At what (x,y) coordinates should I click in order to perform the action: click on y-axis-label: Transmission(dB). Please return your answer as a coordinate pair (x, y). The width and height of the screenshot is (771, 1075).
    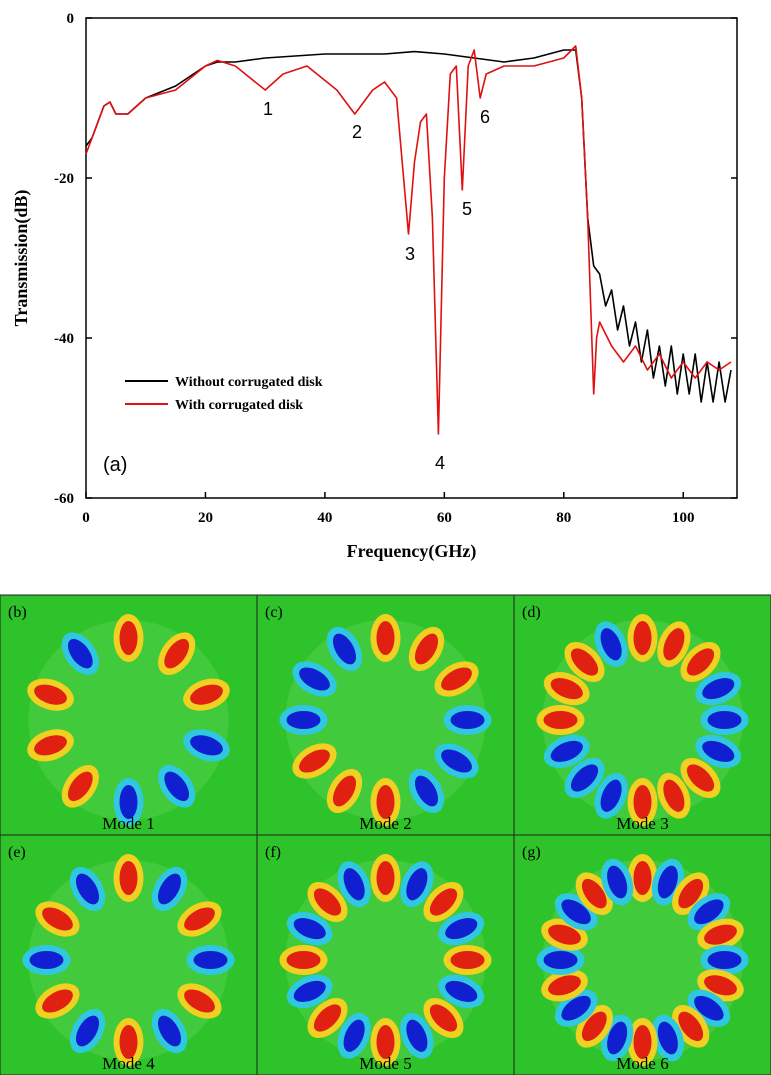
    Looking at the image, I should click on (21, 258).